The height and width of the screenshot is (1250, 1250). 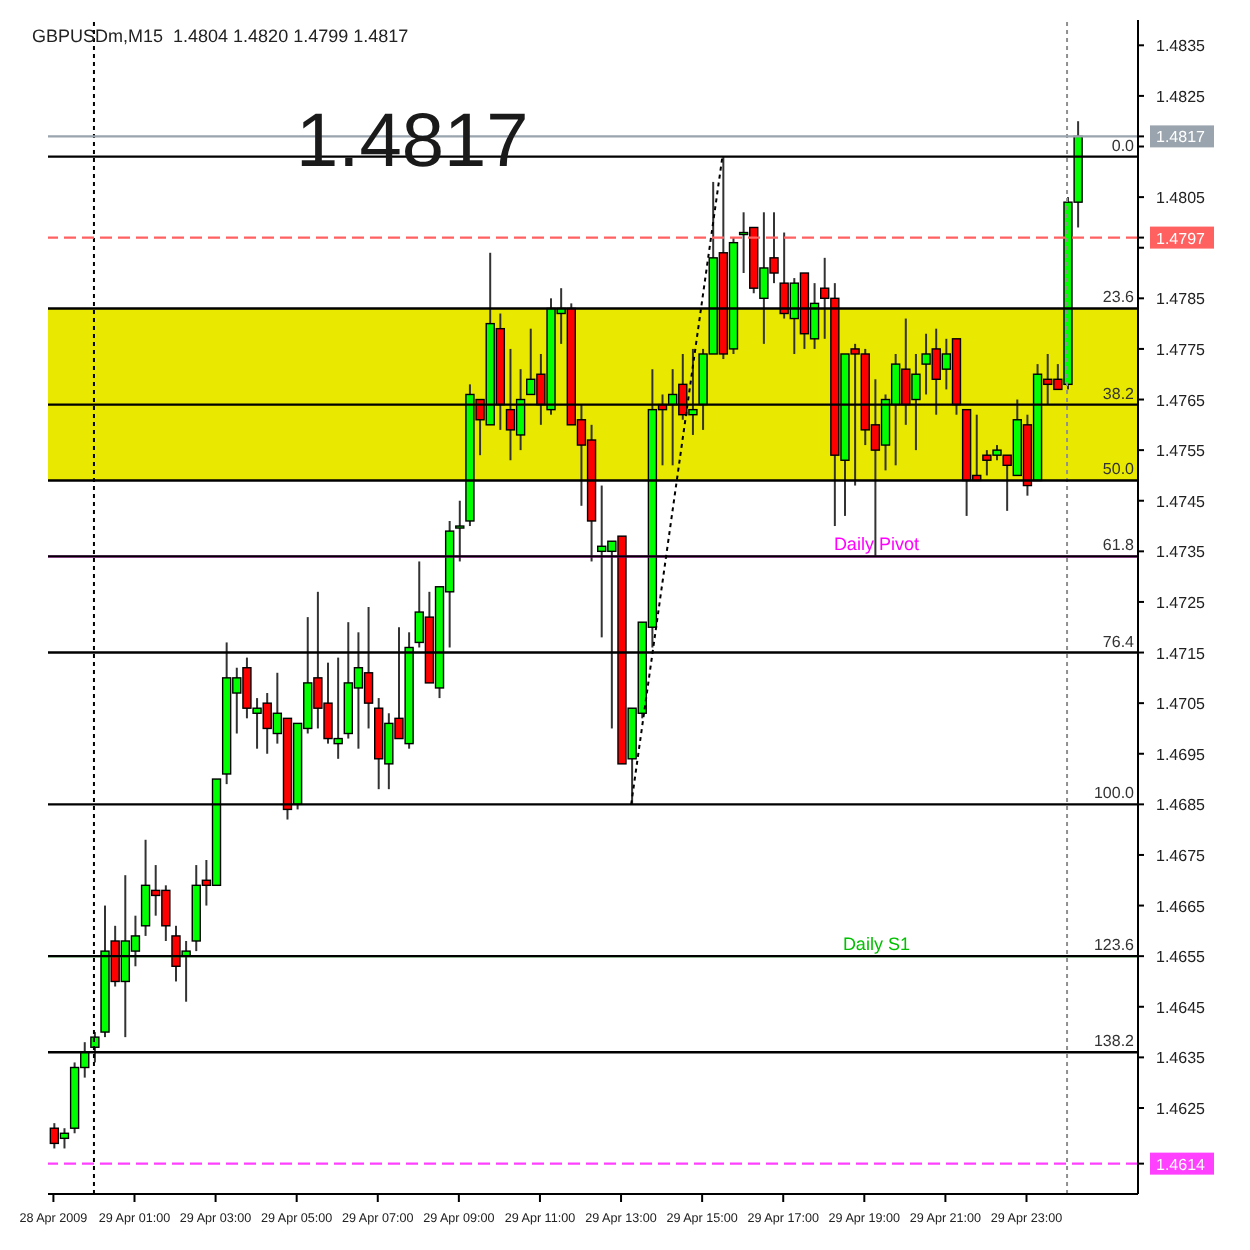 I want to click on y-tick-label: 1.4685, so click(x=1181, y=805).